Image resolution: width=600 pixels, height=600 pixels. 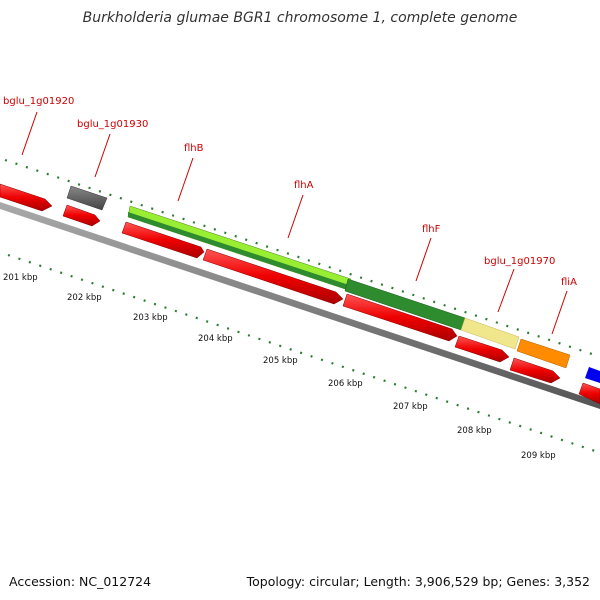 What do you see at coordinates (150, 318) in the screenshot?
I see `tick-label: 203 kbp` at bounding box center [150, 318].